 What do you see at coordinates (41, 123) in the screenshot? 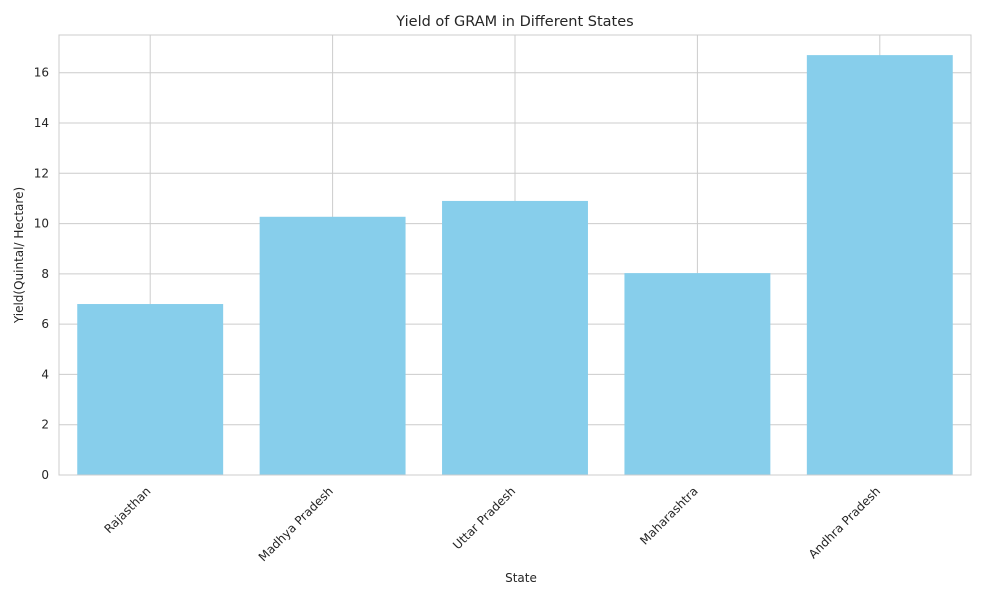
I see `y-tick-label: 14` at bounding box center [41, 123].